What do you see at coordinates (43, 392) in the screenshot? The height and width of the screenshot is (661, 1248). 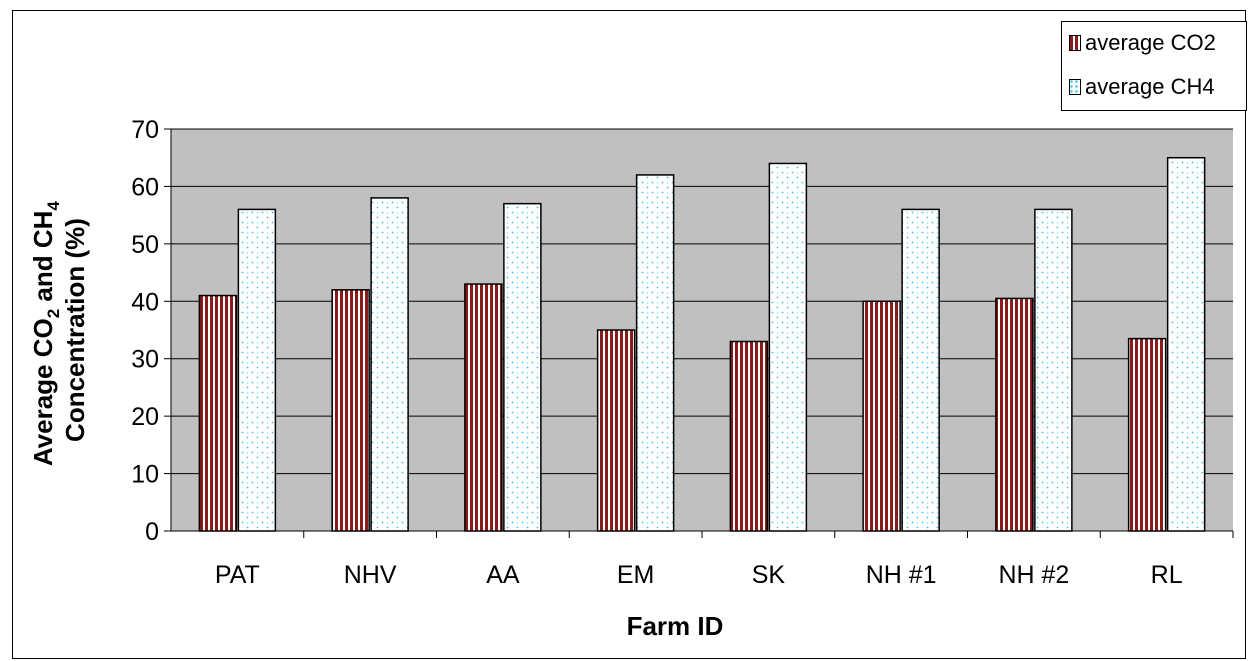 I see `y-axis-label-prefix: Average CO` at bounding box center [43, 392].